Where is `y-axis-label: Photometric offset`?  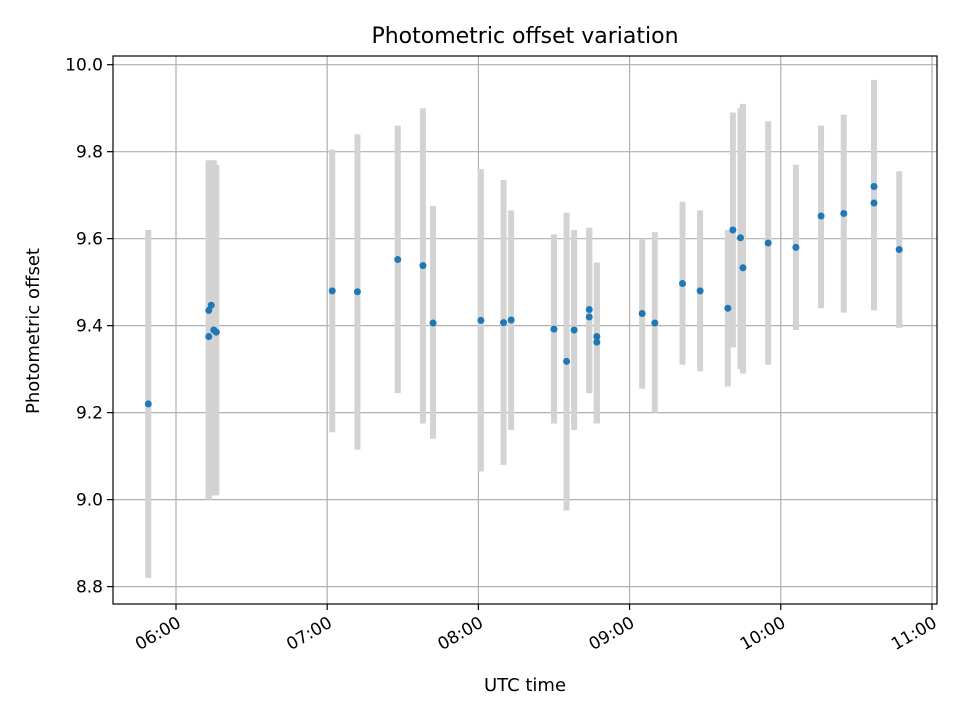 y-axis-label: Photometric offset is located at coordinates (33, 331).